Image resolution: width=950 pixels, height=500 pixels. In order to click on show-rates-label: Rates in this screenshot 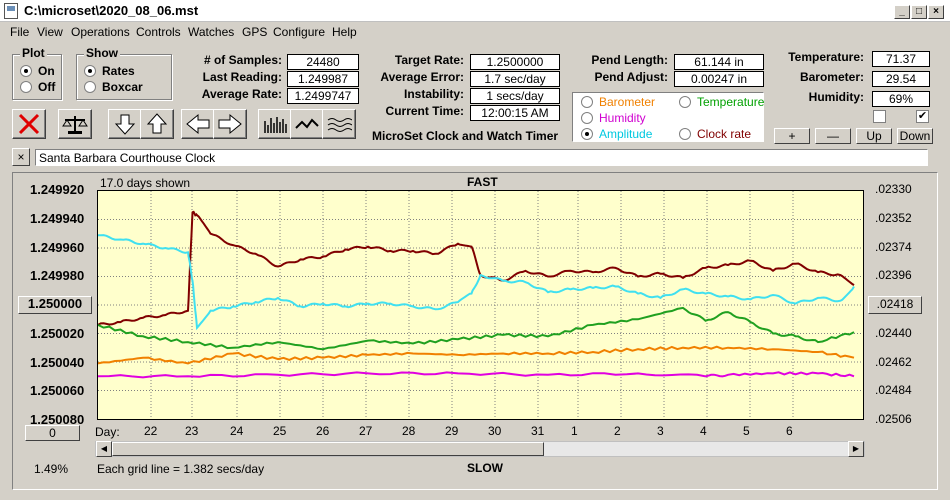, I will do `click(118, 71)`.